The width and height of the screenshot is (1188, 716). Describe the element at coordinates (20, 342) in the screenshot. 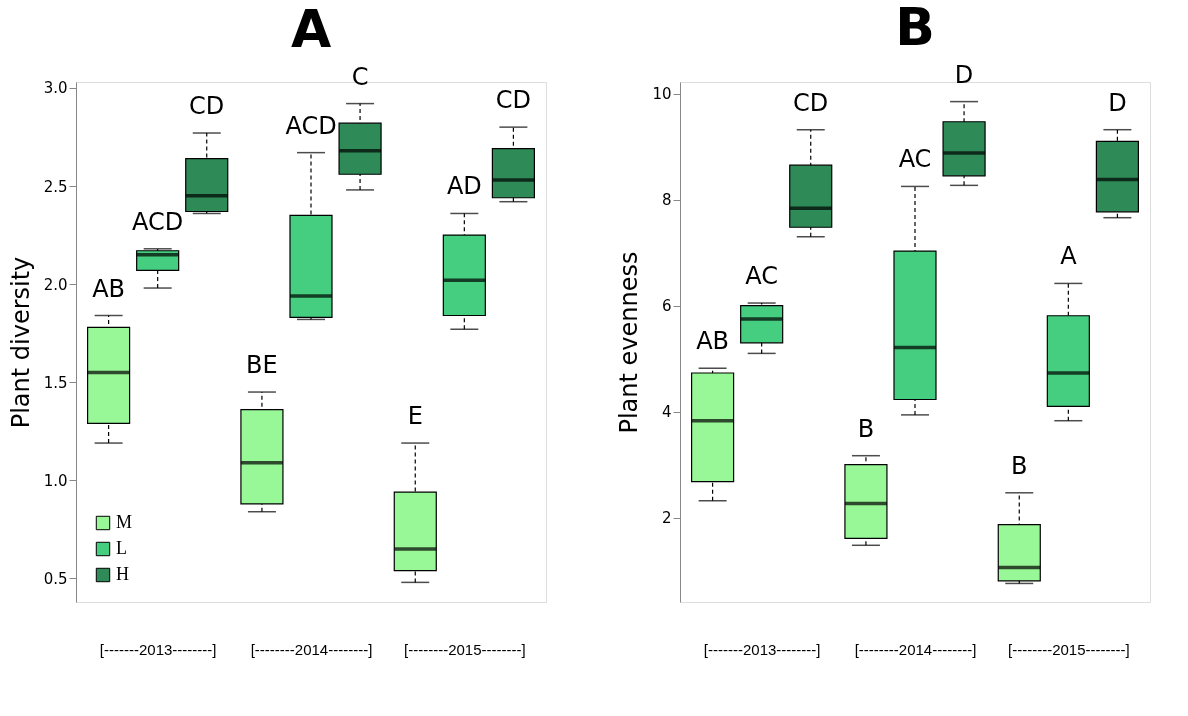

I see `y-axis-title: Plant diversity` at that location.